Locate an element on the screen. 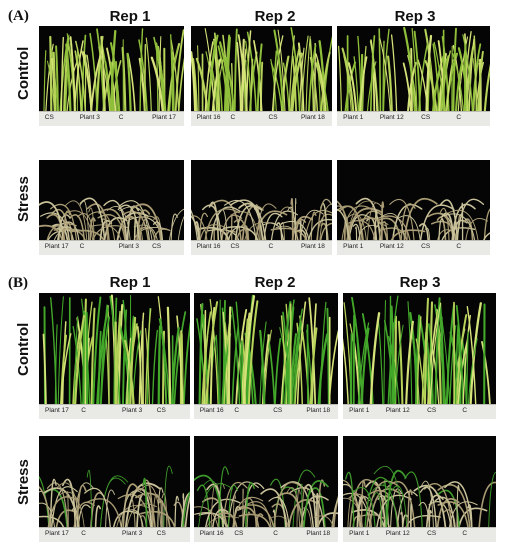 The width and height of the screenshot is (516, 550). photo-b-control-rep1: Plant 17 C Plant 3 CS is located at coordinates (114, 356).